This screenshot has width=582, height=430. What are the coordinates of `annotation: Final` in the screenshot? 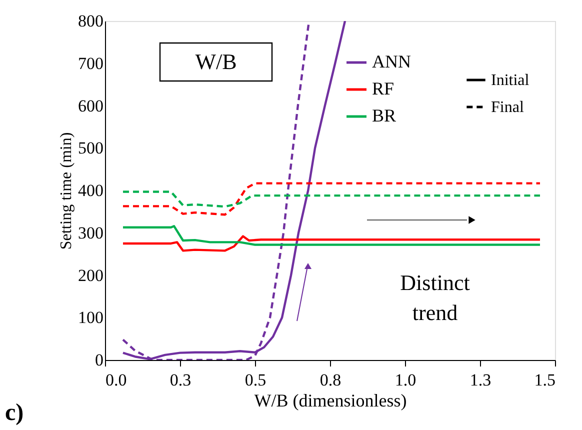 It's located at (507, 107).